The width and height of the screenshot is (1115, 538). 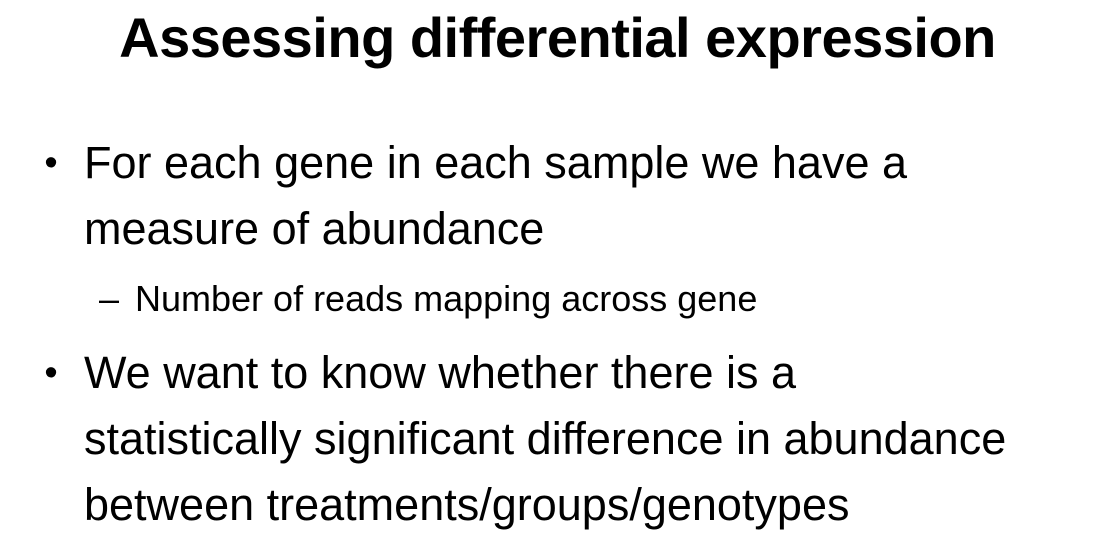 I want to click on slide-title: Assessing differential expression, so click(x=557, y=37).